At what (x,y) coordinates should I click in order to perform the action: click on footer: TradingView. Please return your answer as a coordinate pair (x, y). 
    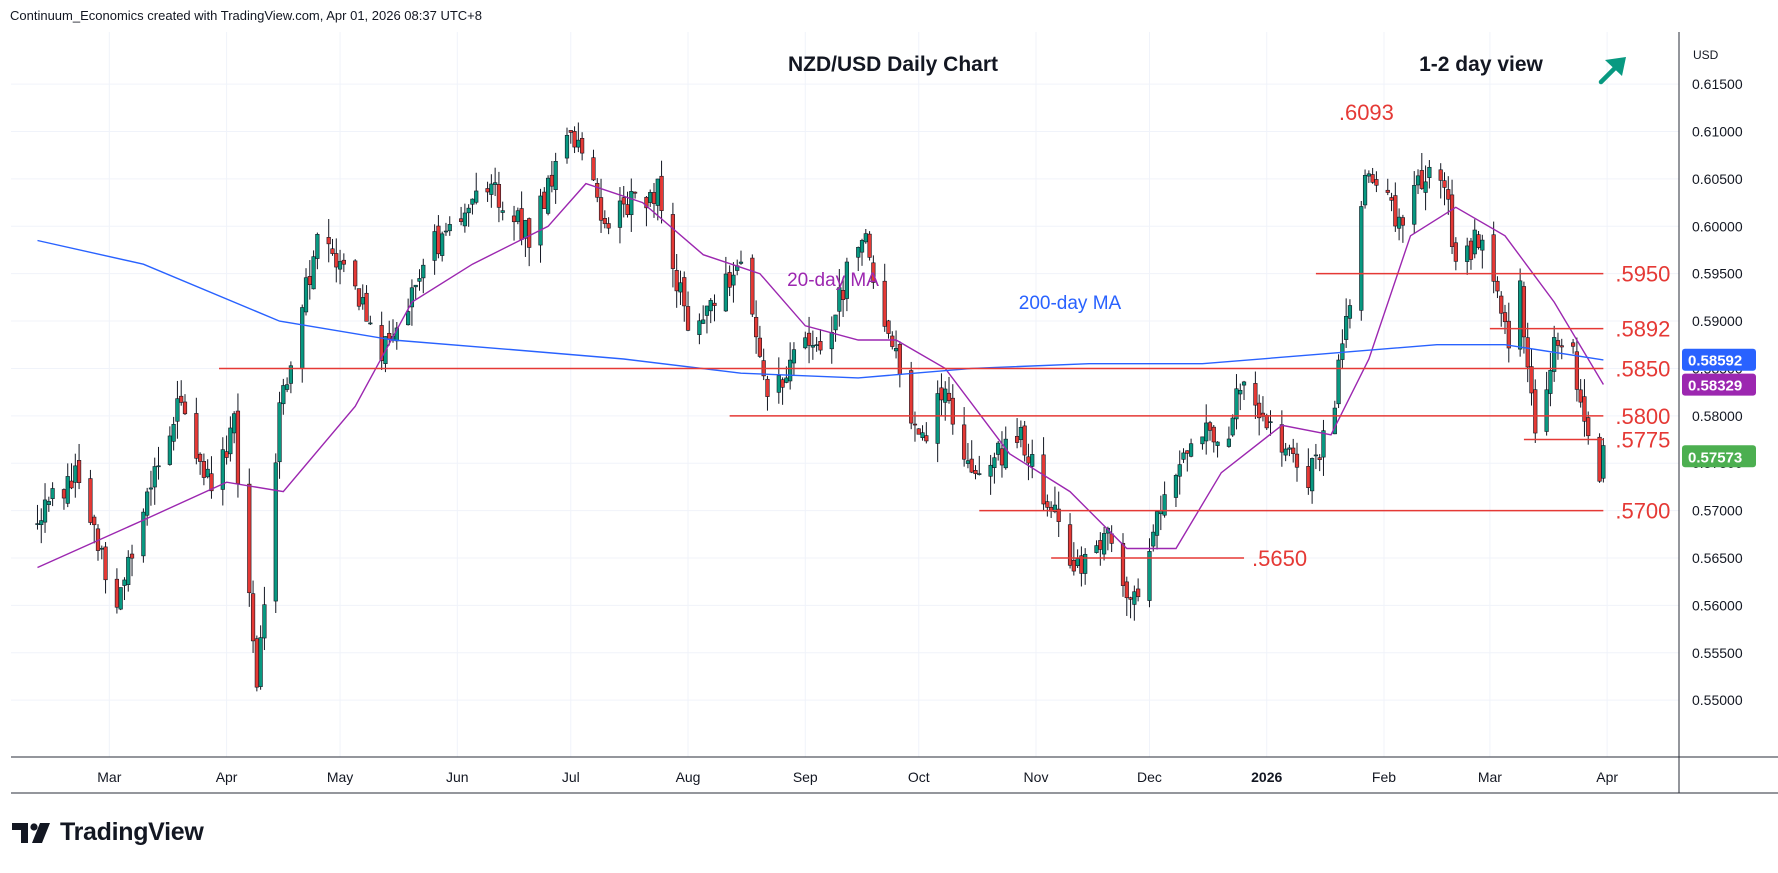
    Looking at the image, I should click on (108, 832).